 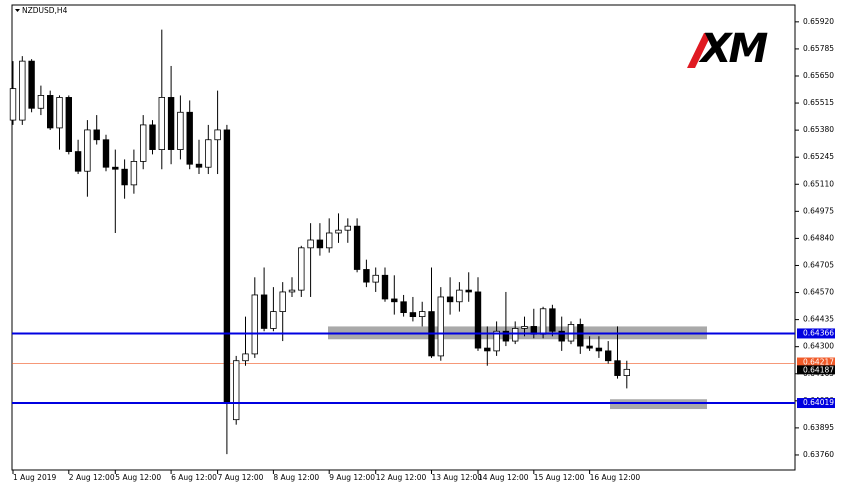 What do you see at coordinates (194, 477) in the screenshot?
I see `x-tick-label: 6 Aug 12:00` at bounding box center [194, 477].